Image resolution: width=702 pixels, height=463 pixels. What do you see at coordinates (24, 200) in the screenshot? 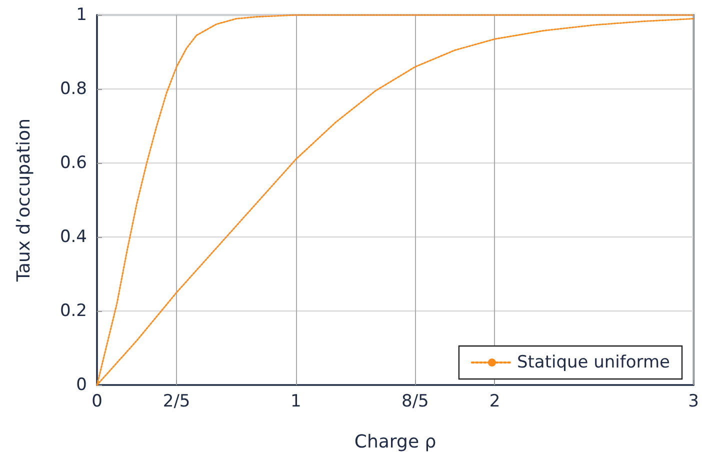
I see `y-axis-title: Taux d’occupation` at bounding box center [24, 200].